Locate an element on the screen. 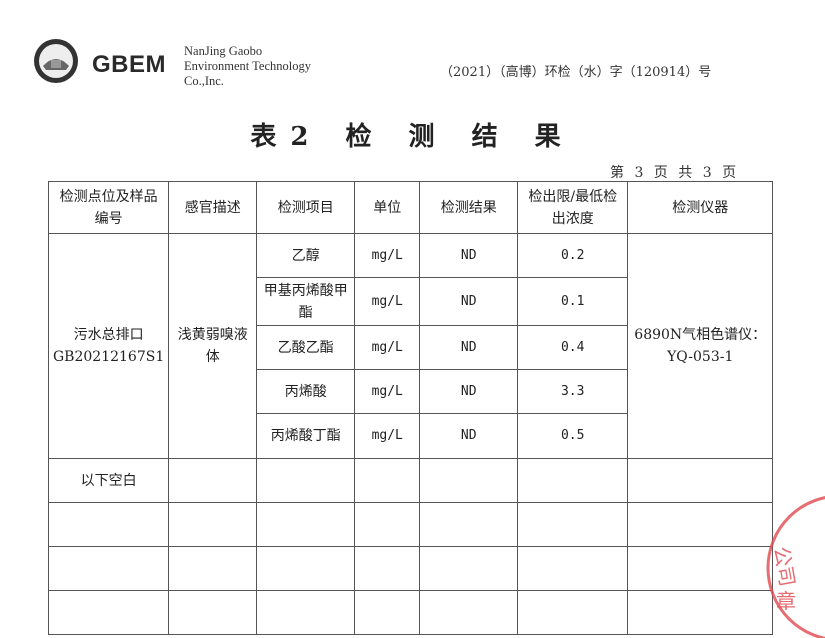 This screenshot has height=638, width=825. company-line: Co.,Inc. is located at coordinates (204, 81).